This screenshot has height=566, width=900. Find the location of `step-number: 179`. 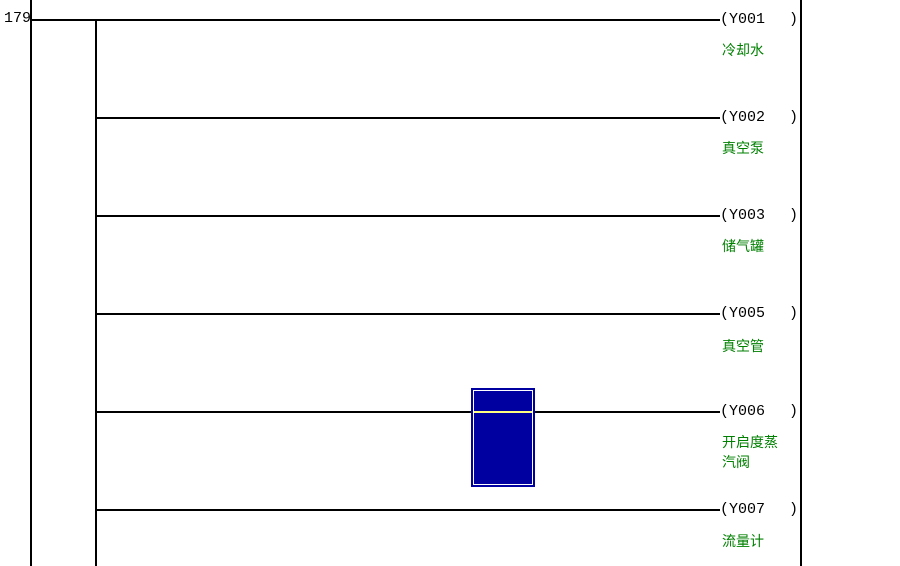

step-number: 179 is located at coordinates (18, 18).